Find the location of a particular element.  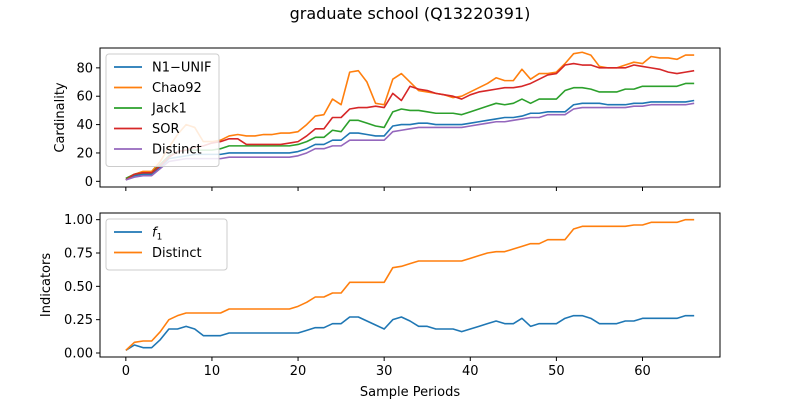

legend-label-sor: SOR is located at coordinates (166, 129).